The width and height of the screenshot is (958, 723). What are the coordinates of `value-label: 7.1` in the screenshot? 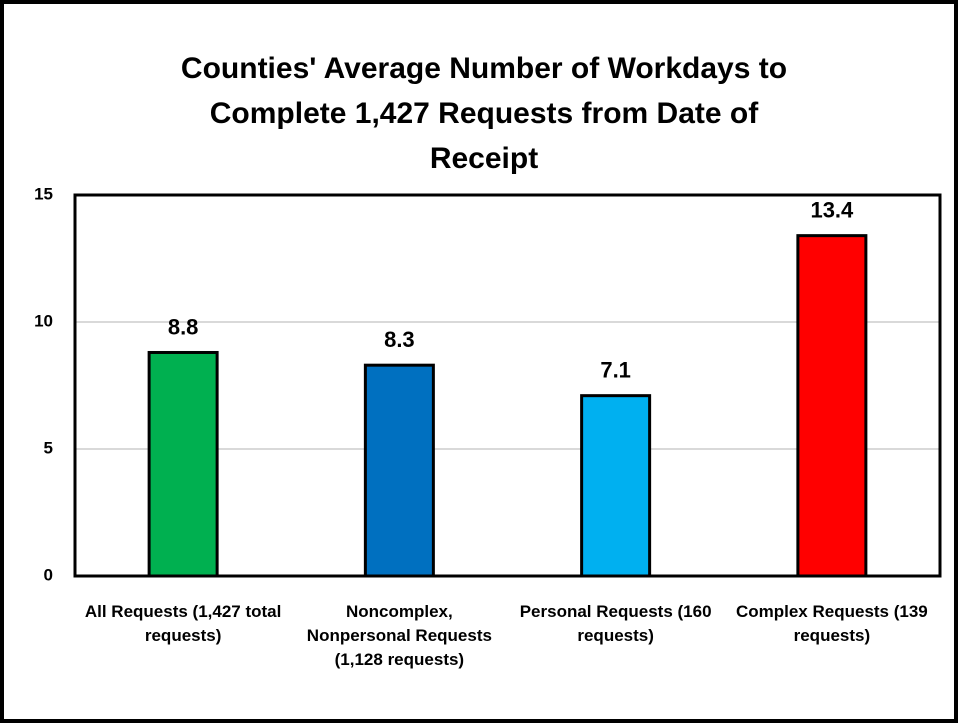 It's located at (615, 369).